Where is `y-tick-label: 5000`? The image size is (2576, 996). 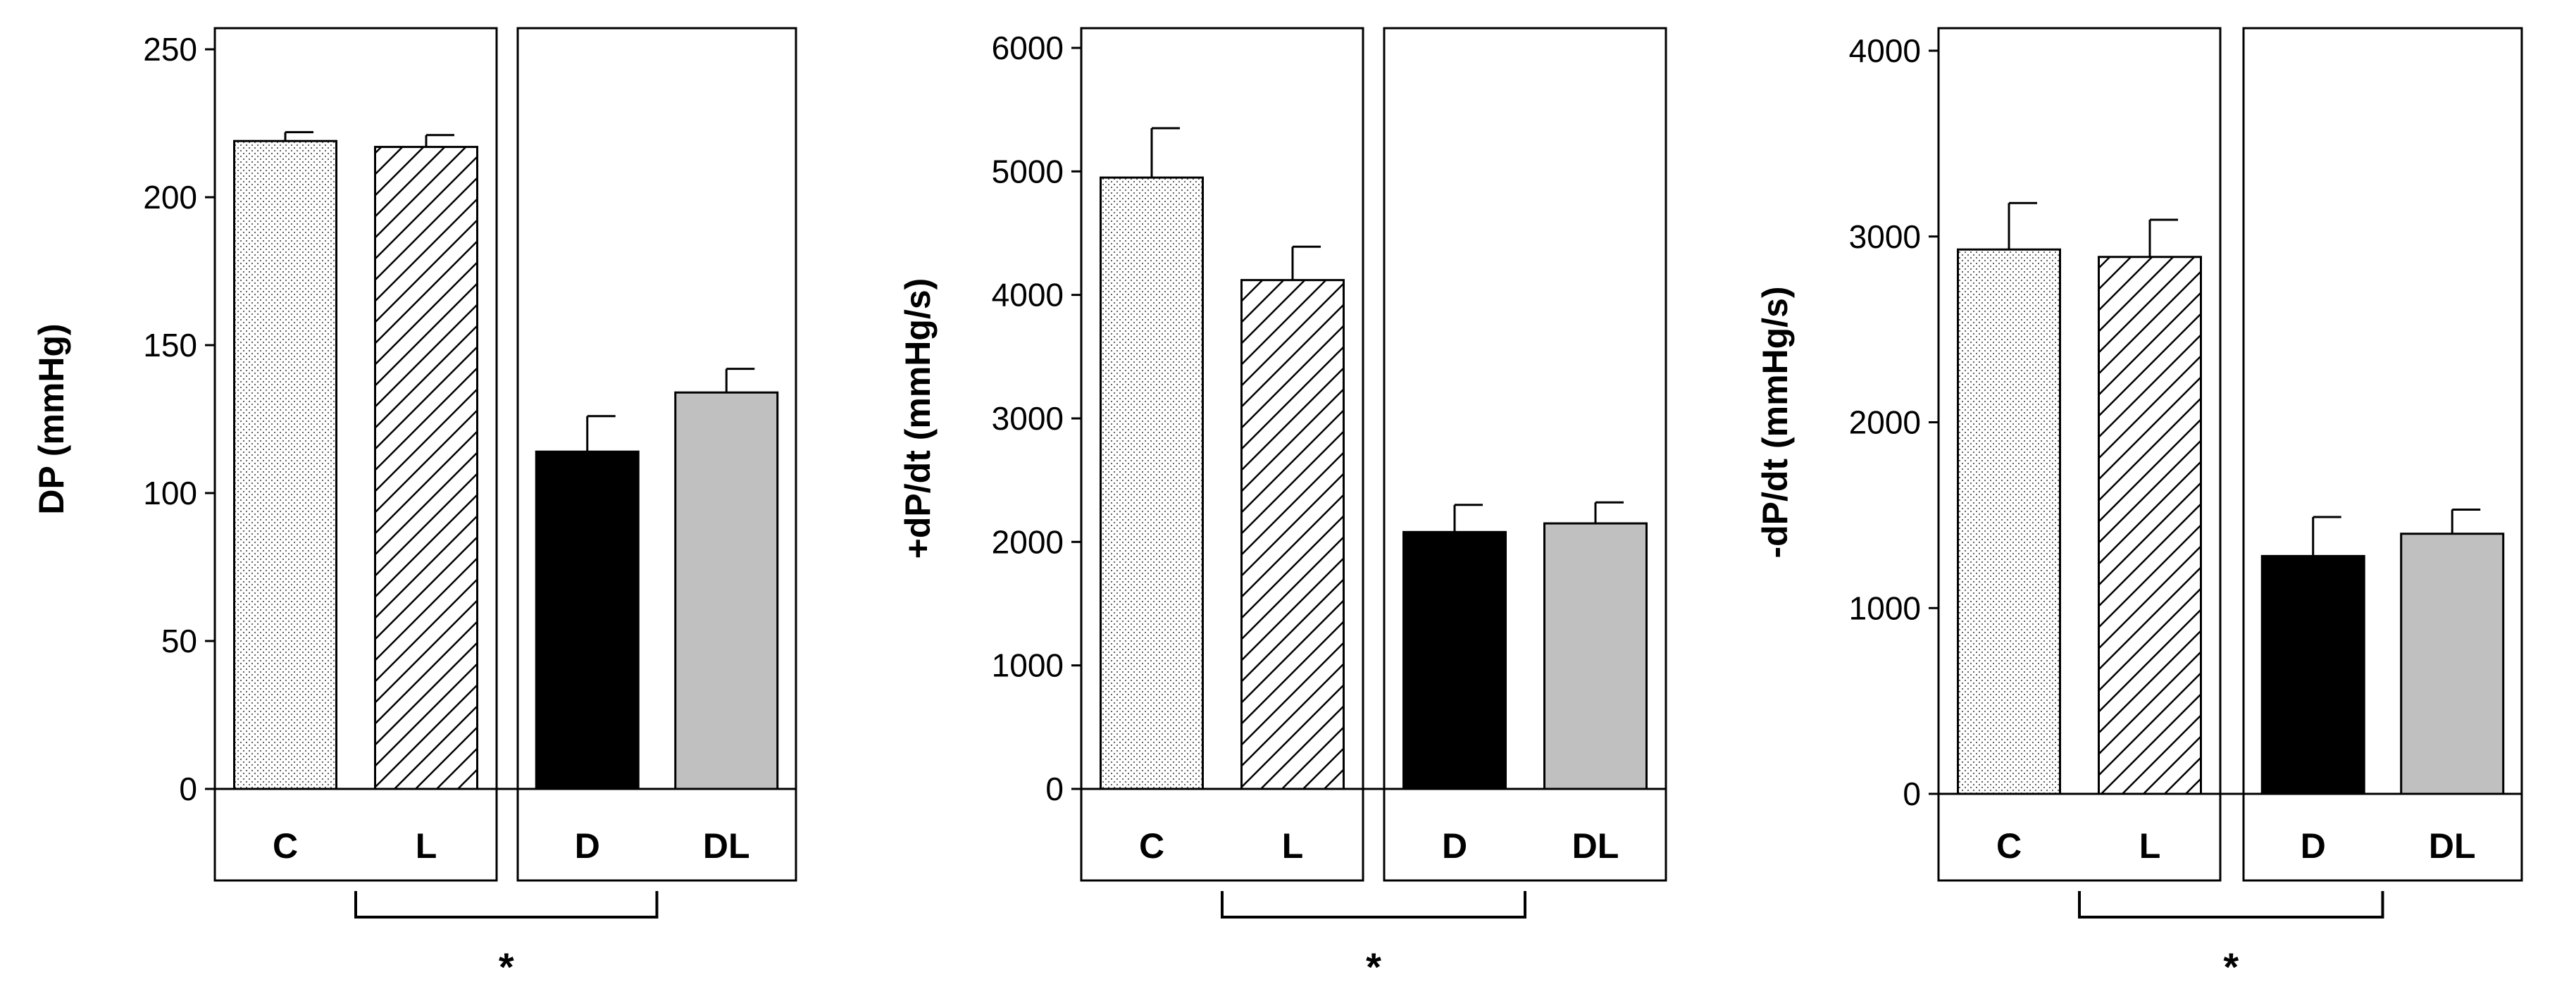 y-tick-label: 5000 is located at coordinates (1028, 171).